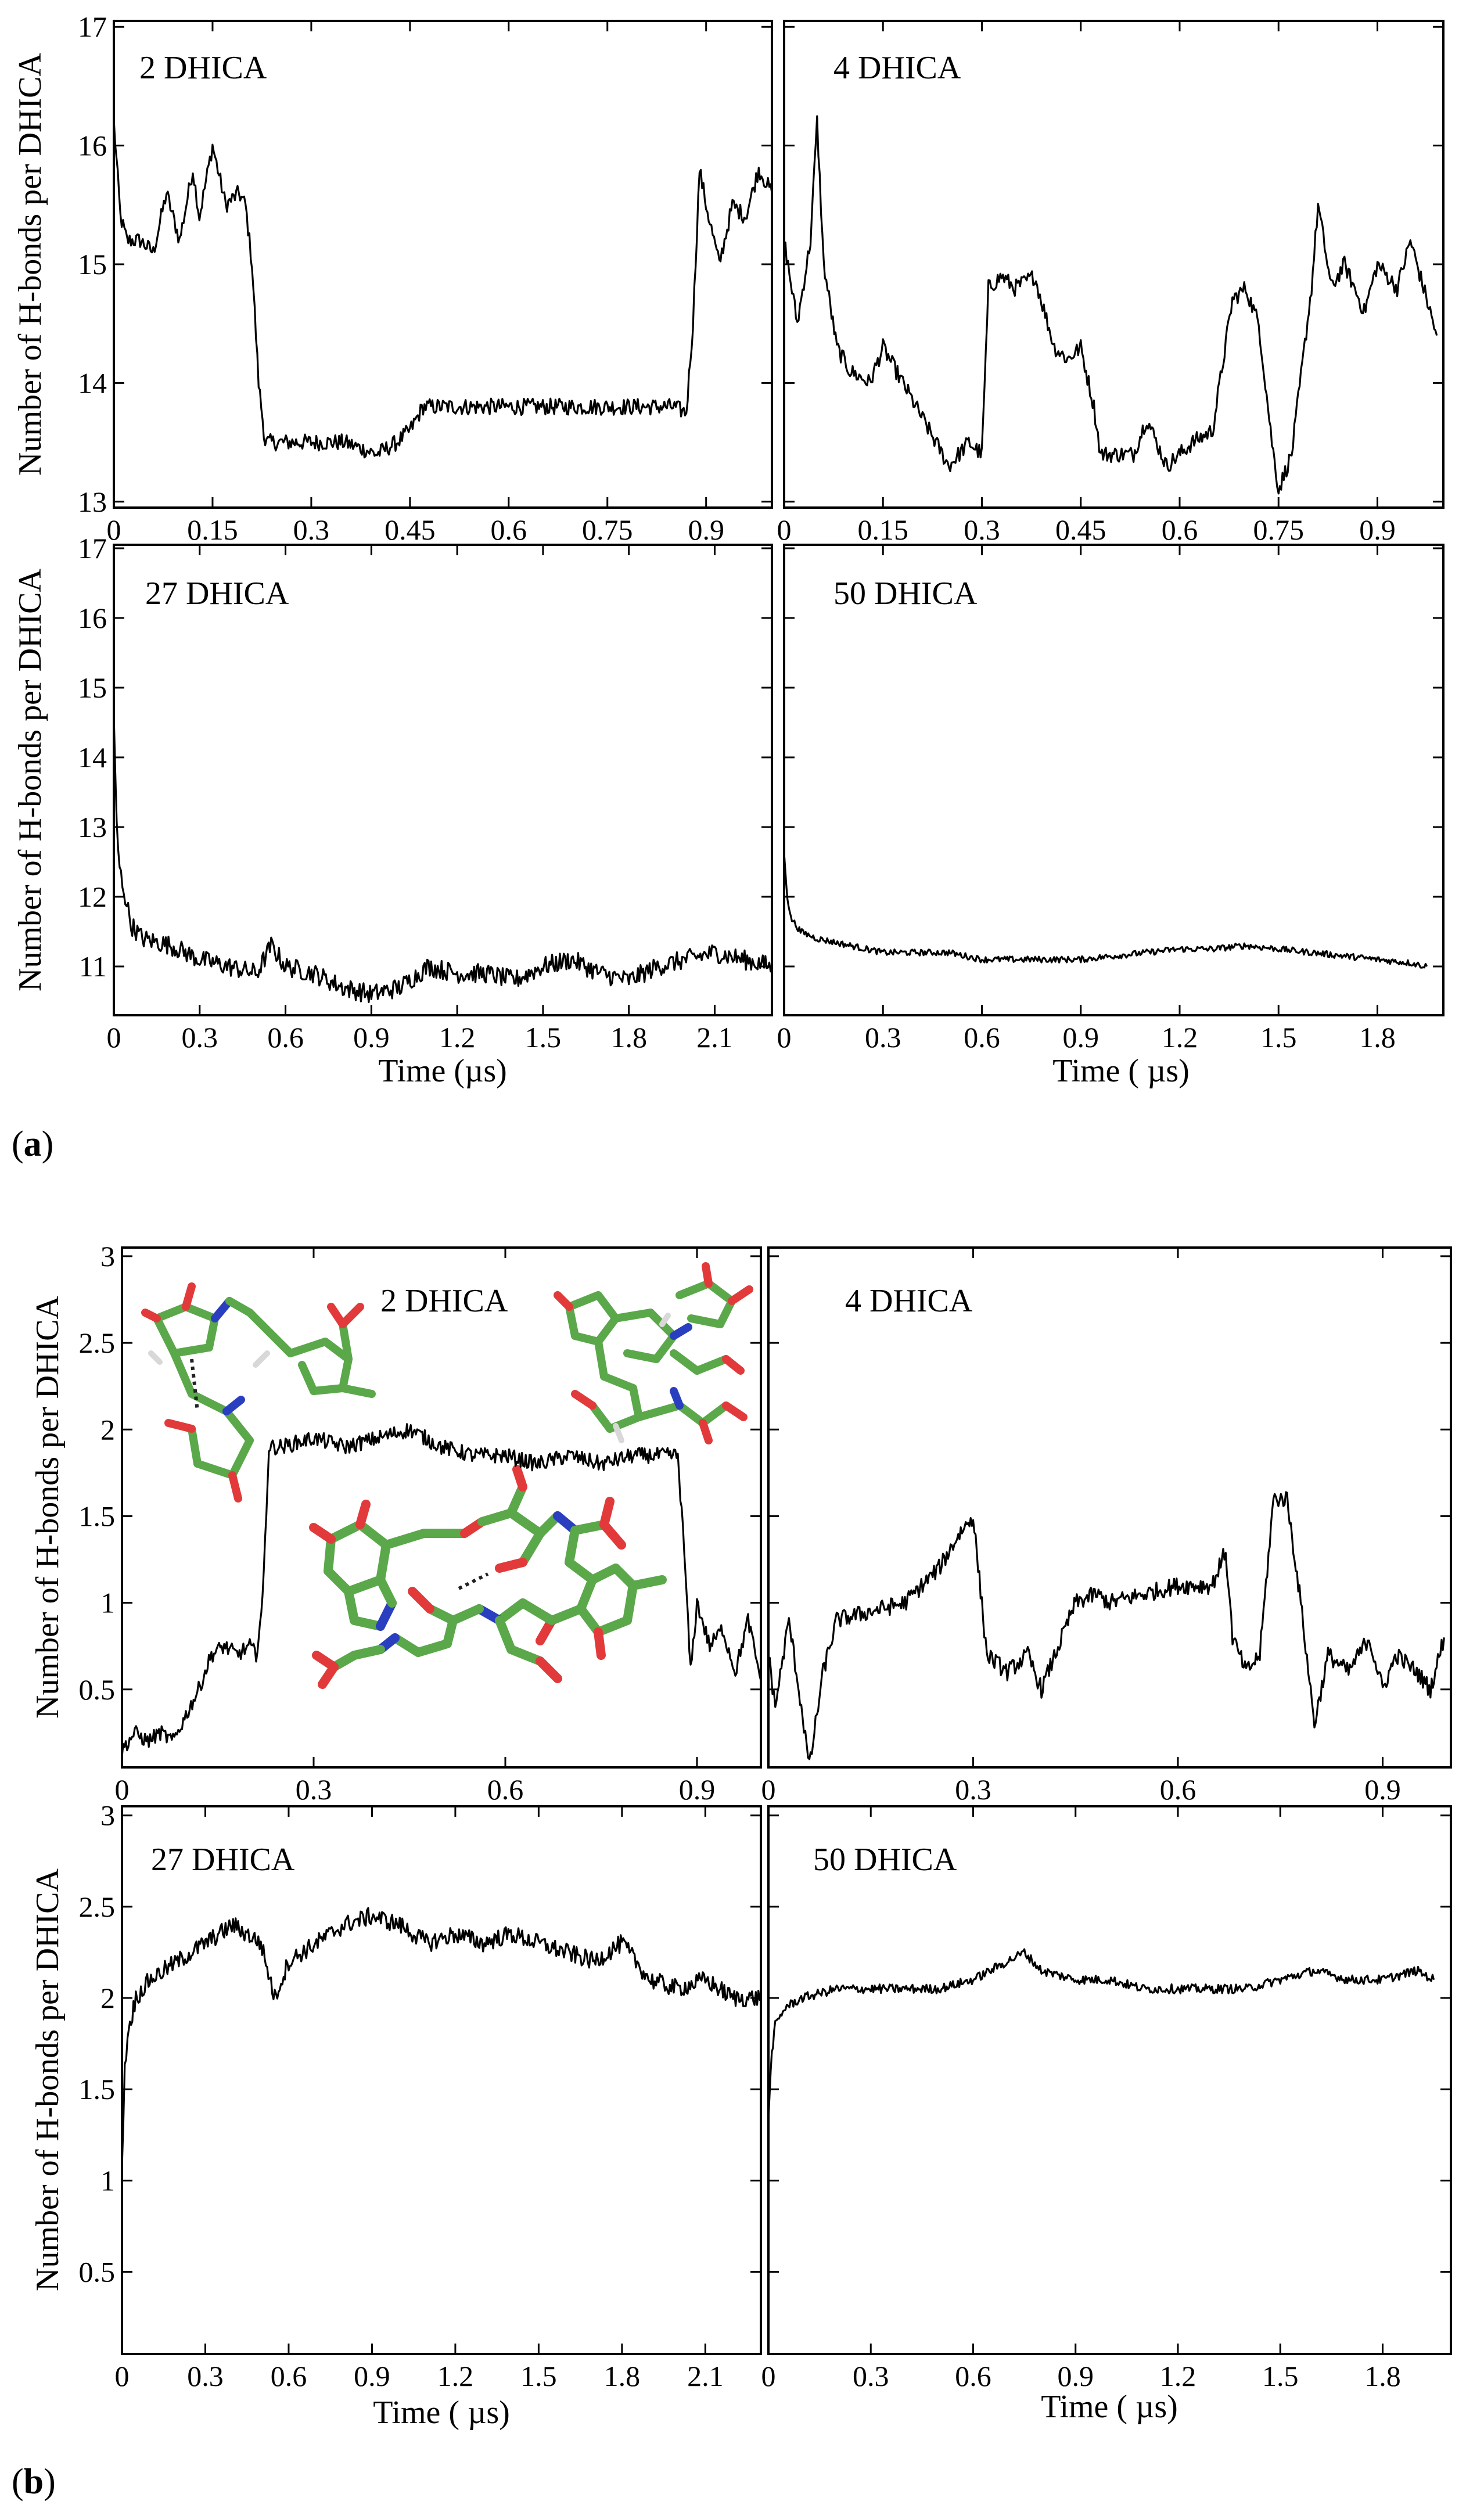 Image resolution: width=1484 pixels, height=2505 pixels. What do you see at coordinates (442, 1071) in the screenshot?
I see `x-axis-title-a-27: Time (µs)` at bounding box center [442, 1071].